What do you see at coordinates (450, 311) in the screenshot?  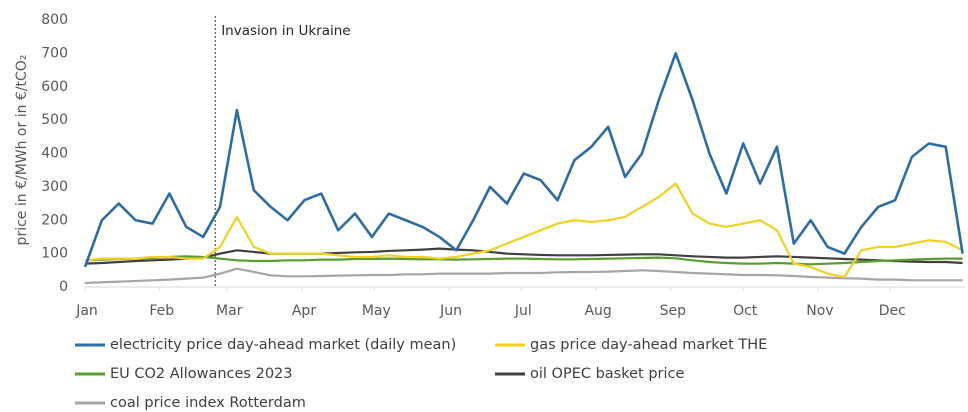 I see `x-tick-label: Jun` at bounding box center [450, 311].